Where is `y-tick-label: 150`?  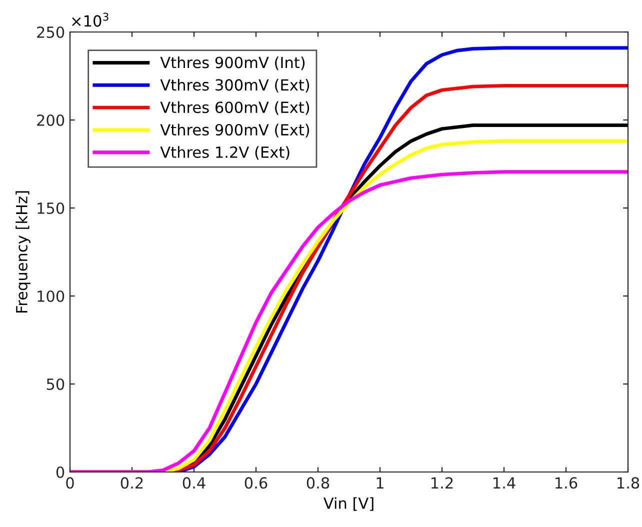 y-tick-label: 150 is located at coordinates (51, 208).